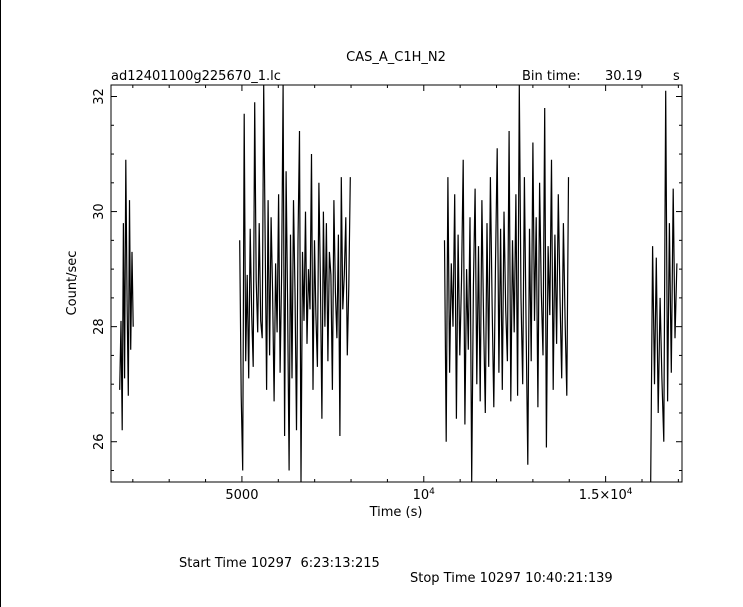 The height and width of the screenshot is (607, 743). I want to click on x-tick-label-2: 1.5×104, so click(606, 495).